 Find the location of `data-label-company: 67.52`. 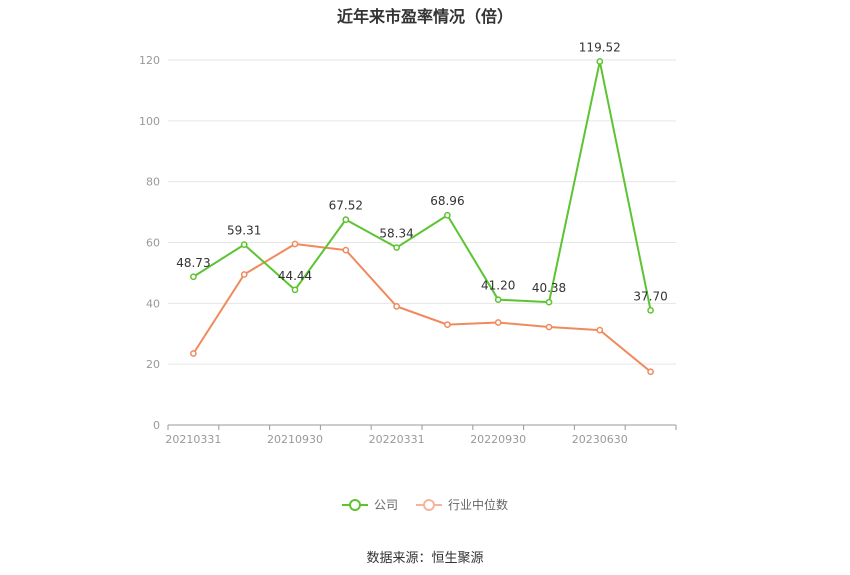

data-label-company: 67.52 is located at coordinates (346, 206).